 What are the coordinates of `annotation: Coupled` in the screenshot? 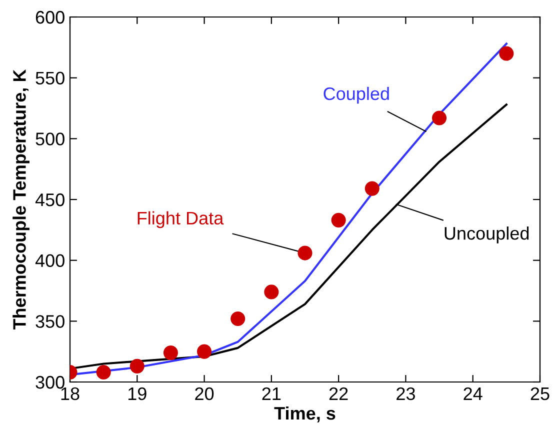 It's located at (356, 95).